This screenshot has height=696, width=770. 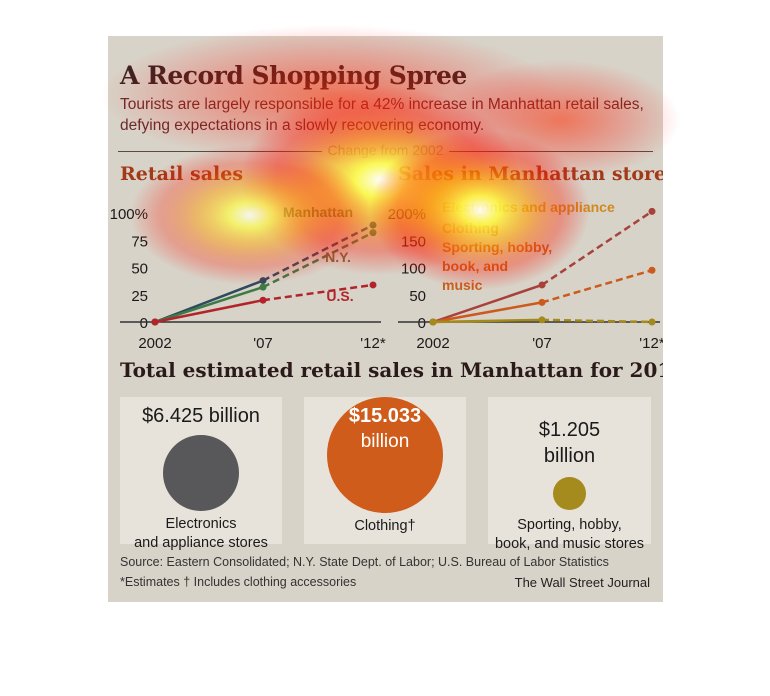 I want to click on amount-sporting: $1.205, so click(x=569, y=430).